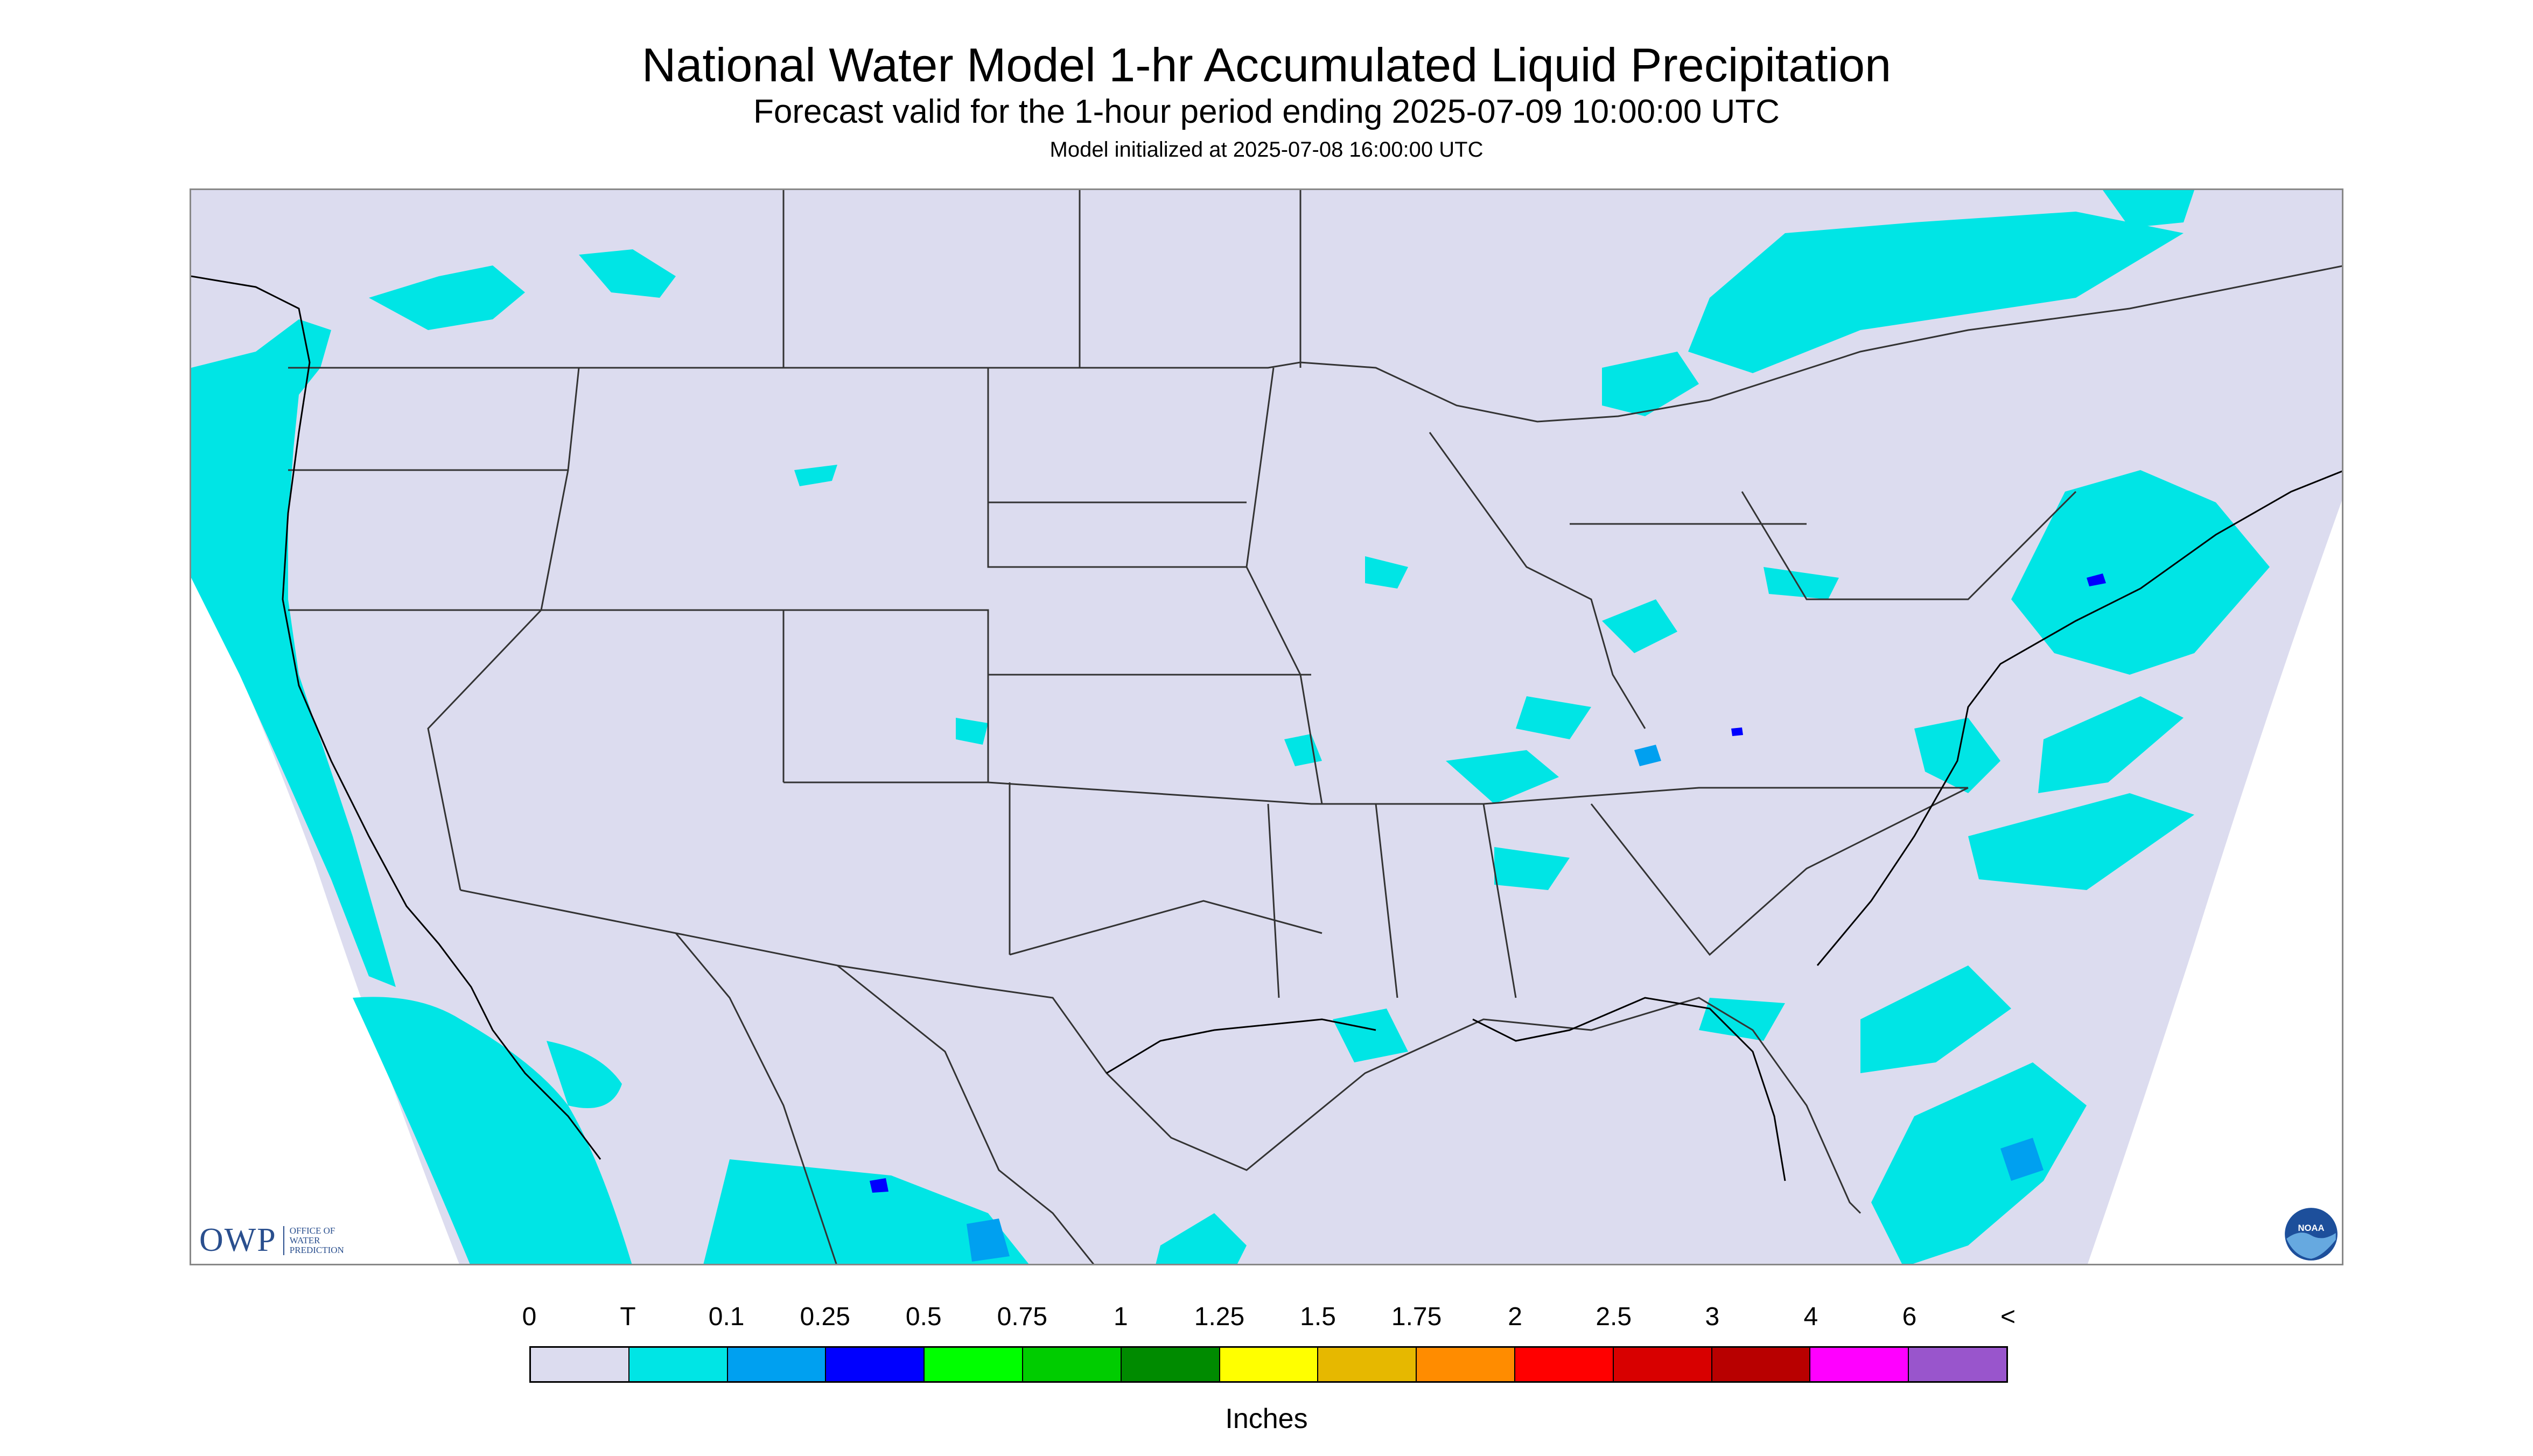  Describe the element at coordinates (923, 1317) in the screenshot. I see `legend-tick-label: 0.5` at that location.